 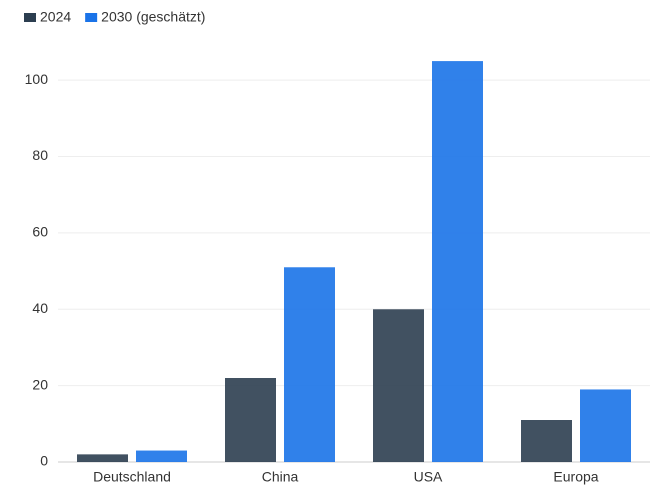 I want to click on x-tick-label: Deutschland, so click(x=132, y=477).